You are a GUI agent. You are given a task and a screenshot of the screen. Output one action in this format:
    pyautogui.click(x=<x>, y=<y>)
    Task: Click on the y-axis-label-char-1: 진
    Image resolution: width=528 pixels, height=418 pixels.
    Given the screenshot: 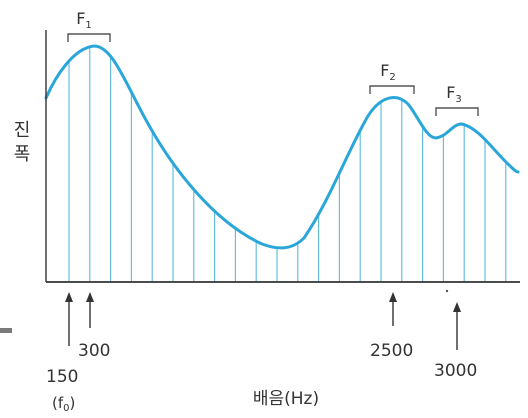 What is the action you would take?
    pyautogui.click(x=22, y=130)
    